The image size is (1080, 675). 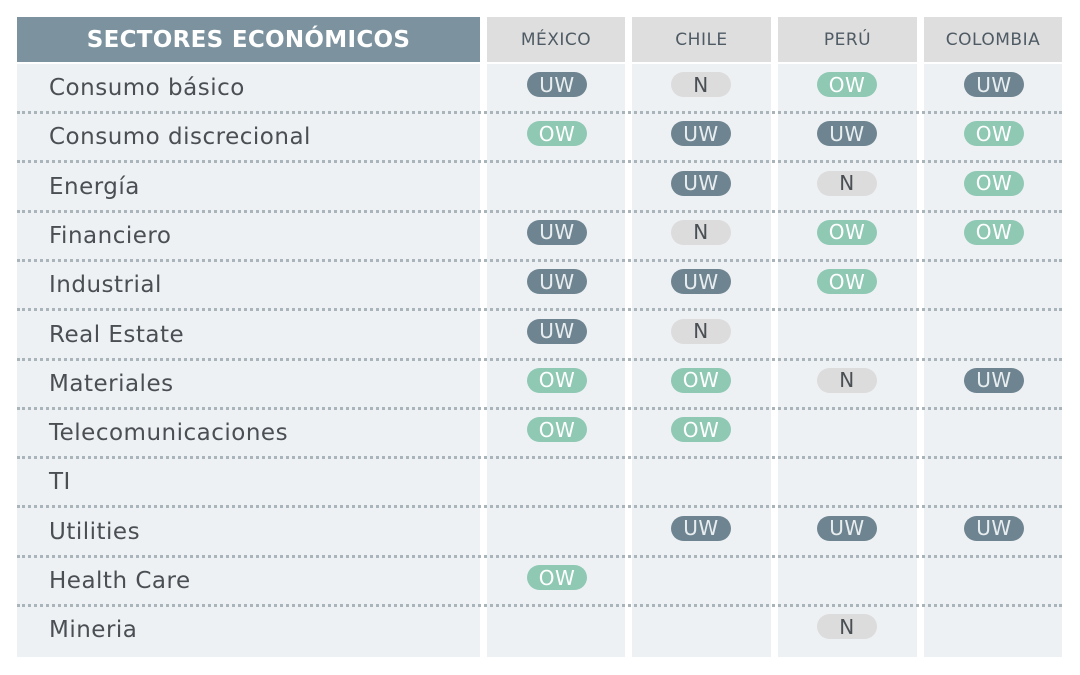 What do you see at coordinates (556, 39) in the screenshot?
I see `country-header-mexico: MÉXICO` at bounding box center [556, 39].